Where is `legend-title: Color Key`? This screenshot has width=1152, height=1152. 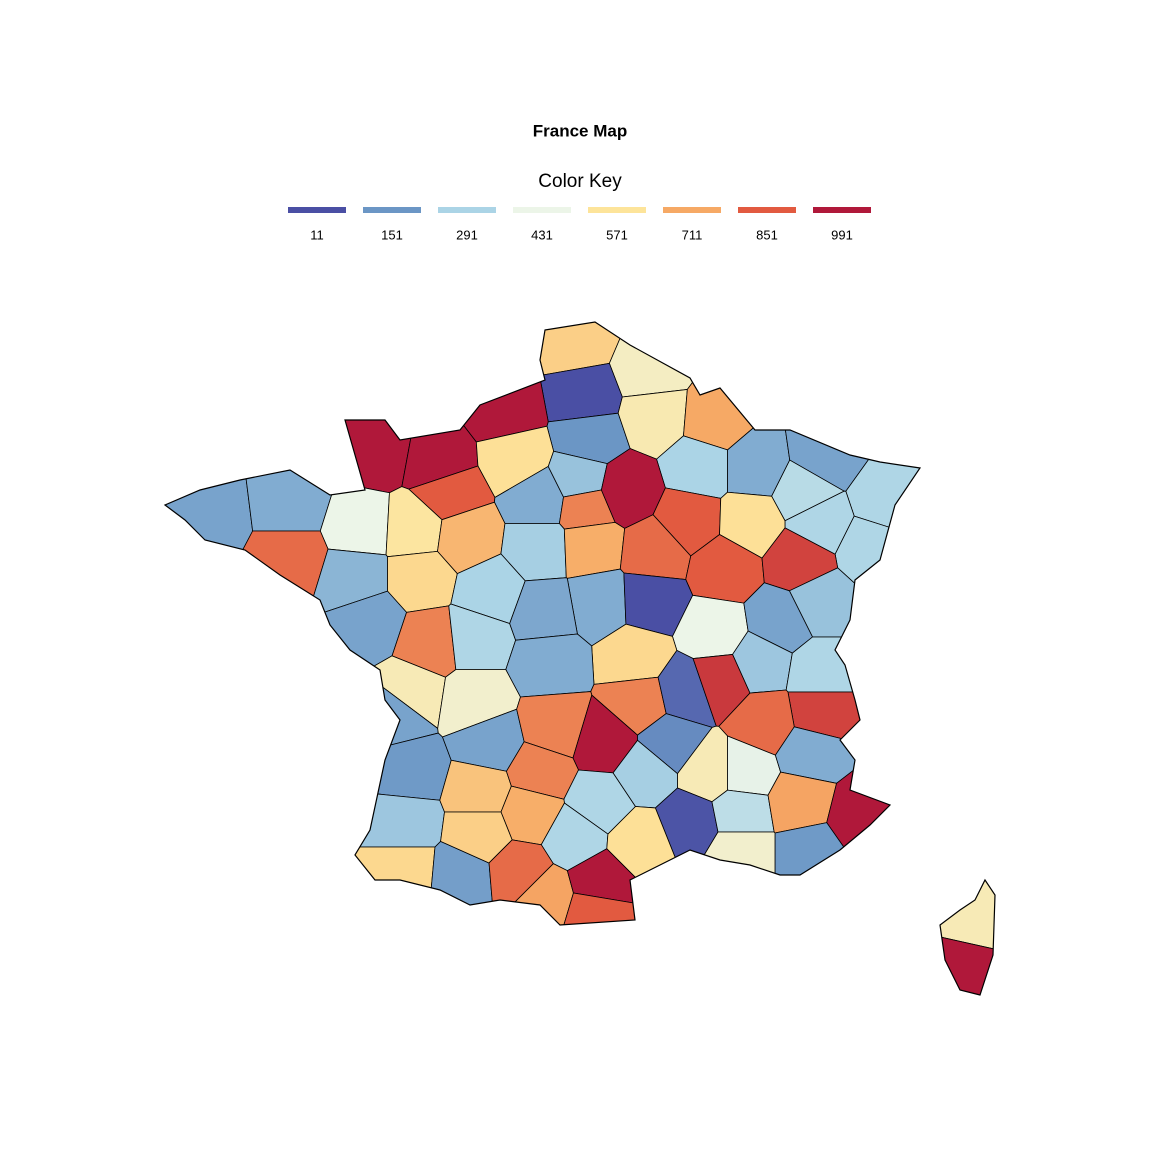
legend-title: Color Key is located at coordinates (580, 181).